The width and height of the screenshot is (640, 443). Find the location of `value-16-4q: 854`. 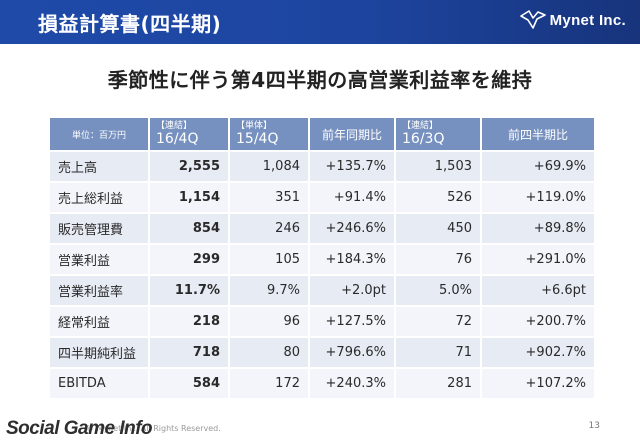

value-16-4q: 854 is located at coordinates (189, 228).